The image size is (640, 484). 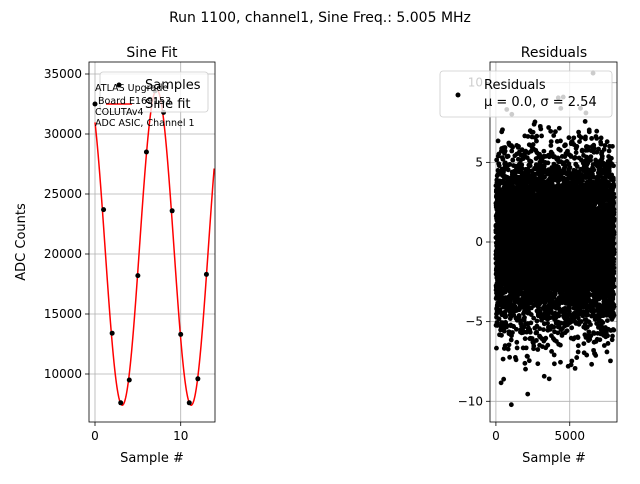 I want to click on sine-fit-xlabel: Sample #, so click(x=152, y=458).